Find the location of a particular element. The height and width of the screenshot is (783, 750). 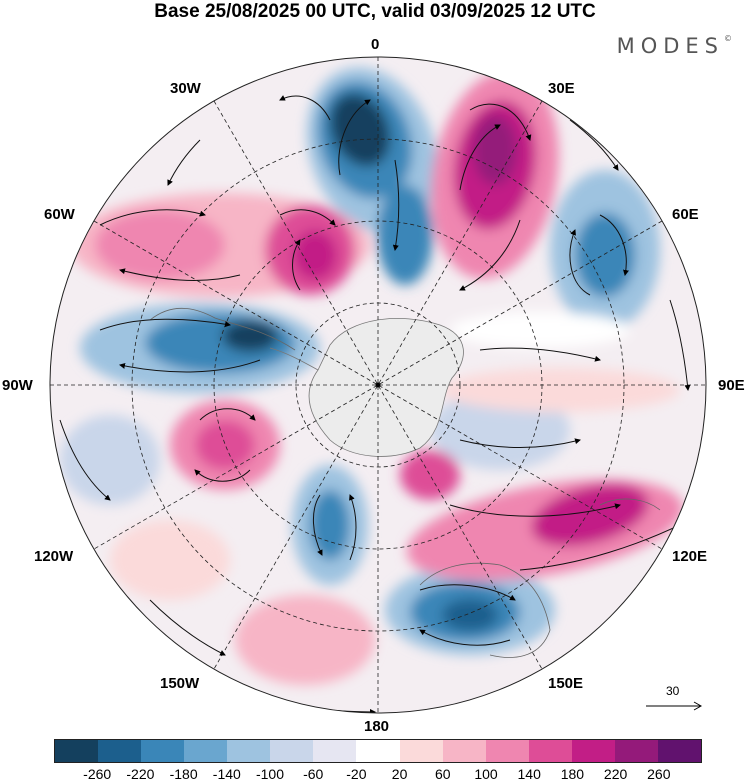

copyright-mark: © is located at coordinates (728, 38).